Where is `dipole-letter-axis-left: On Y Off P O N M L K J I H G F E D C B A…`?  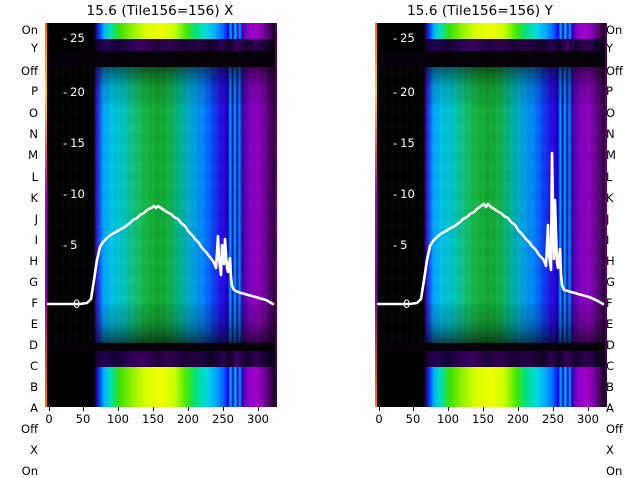
dipole-letter-axis-left: On Y Off P O N M L K J I H G F E D C B A… is located at coordinates (22, 250).